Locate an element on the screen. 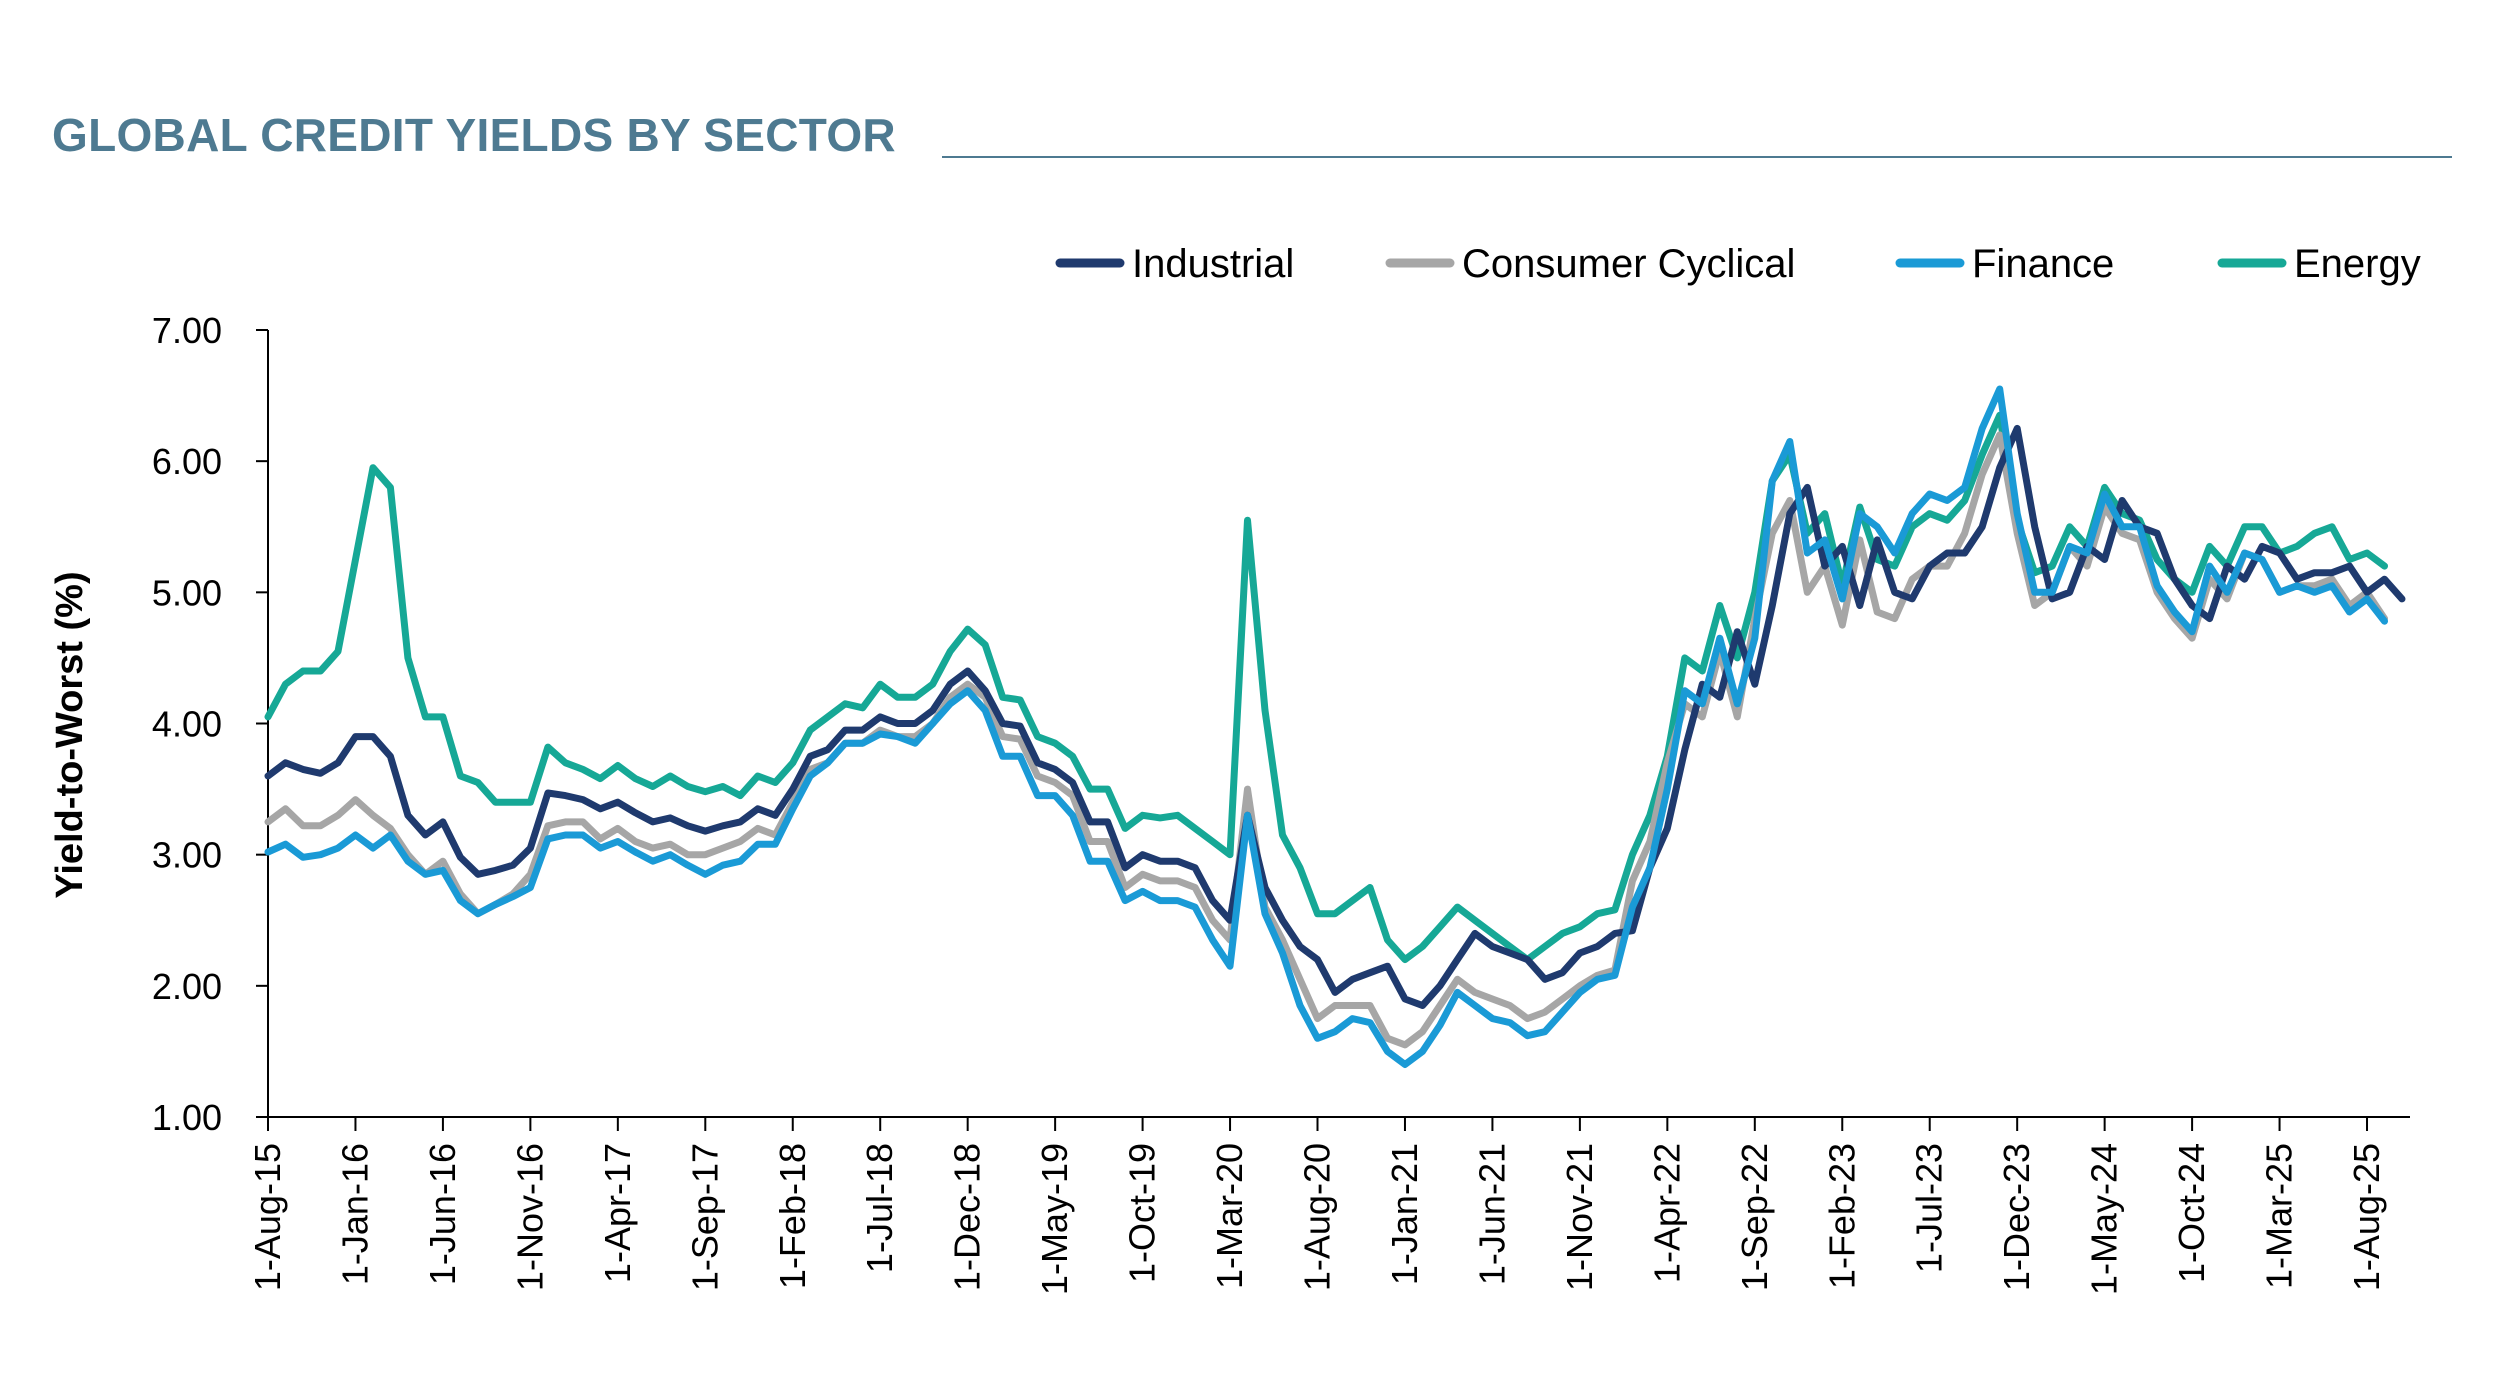 This screenshot has width=2501, height=1374. legend-label-industrial: Industrial is located at coordinates (1213, 264).